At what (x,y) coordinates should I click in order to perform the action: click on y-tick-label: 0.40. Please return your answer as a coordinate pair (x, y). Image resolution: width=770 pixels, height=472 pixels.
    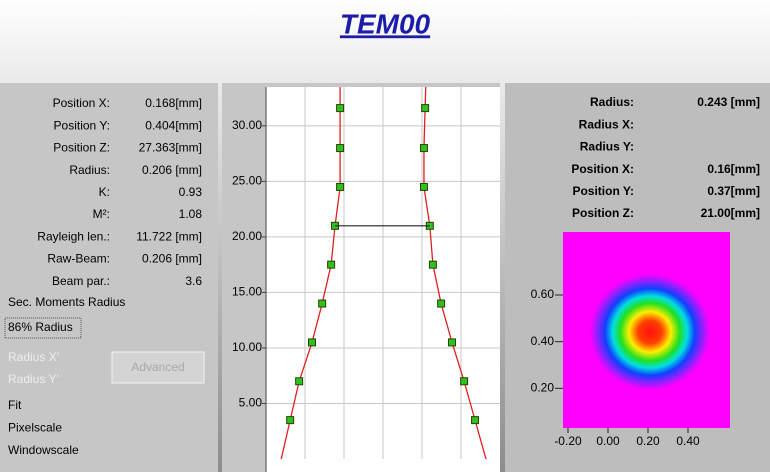
    Looking at the image, I should click on (543, 341).